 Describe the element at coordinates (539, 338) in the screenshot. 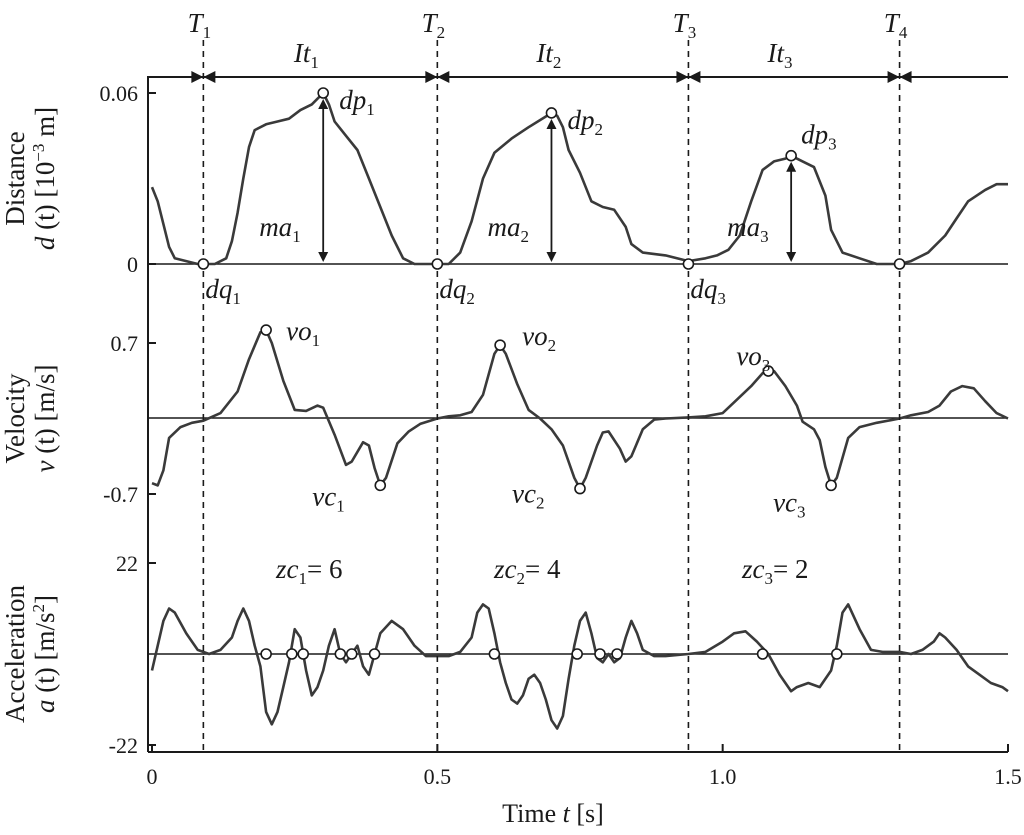

I see `velocity-max-label: vo2` at that location.